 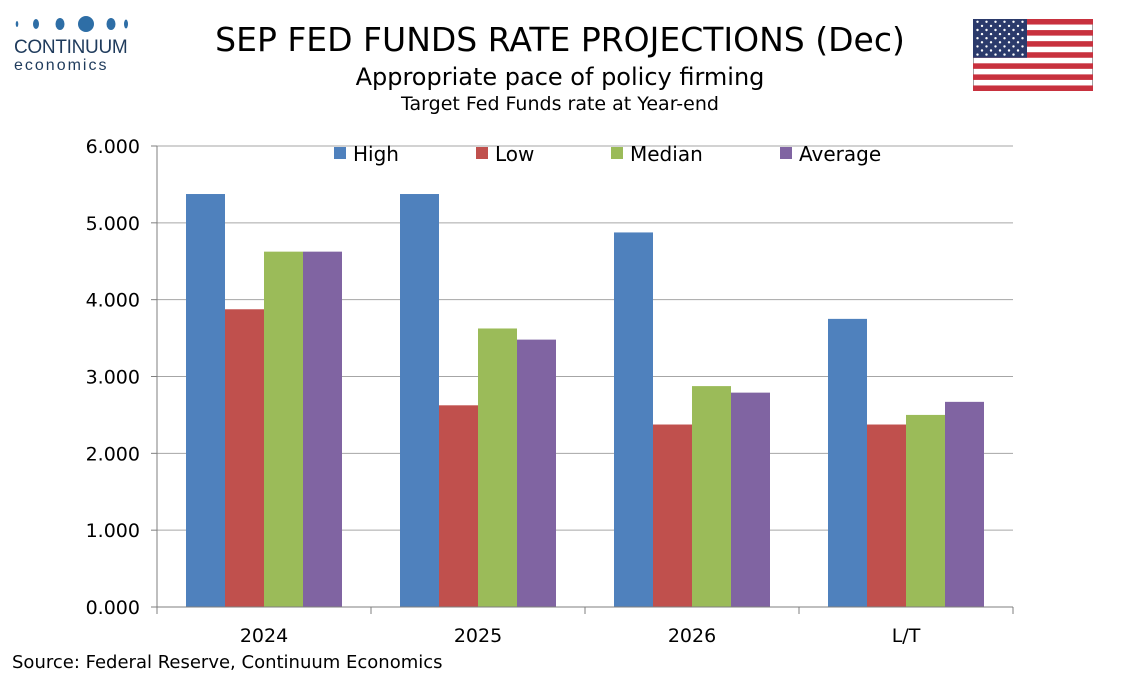 I want to click on bar-median-2025, so click(x=497, y=467).